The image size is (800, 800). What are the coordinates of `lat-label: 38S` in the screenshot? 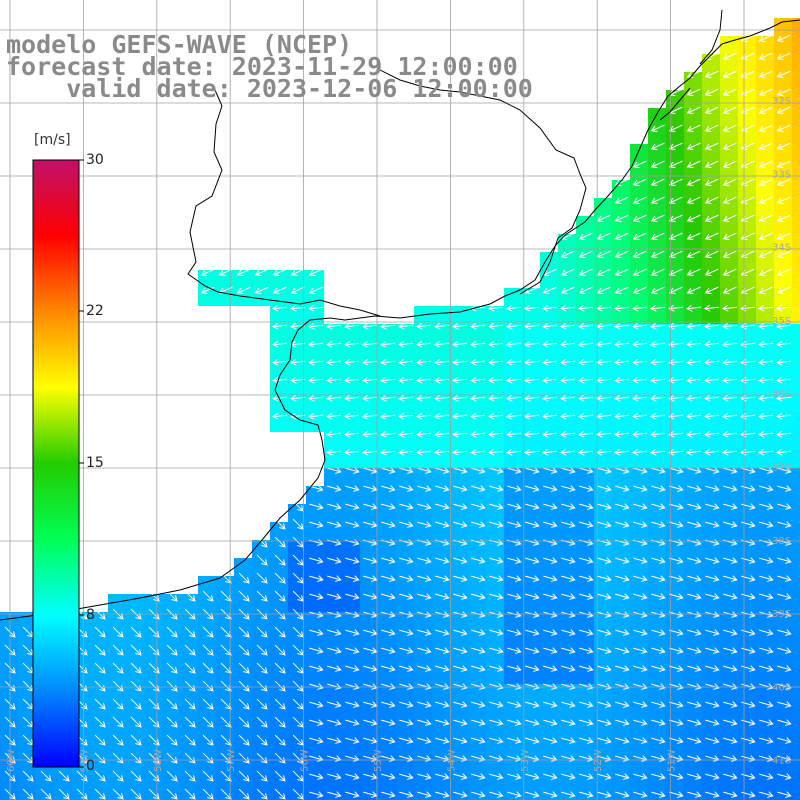 It's located at (781, 541).